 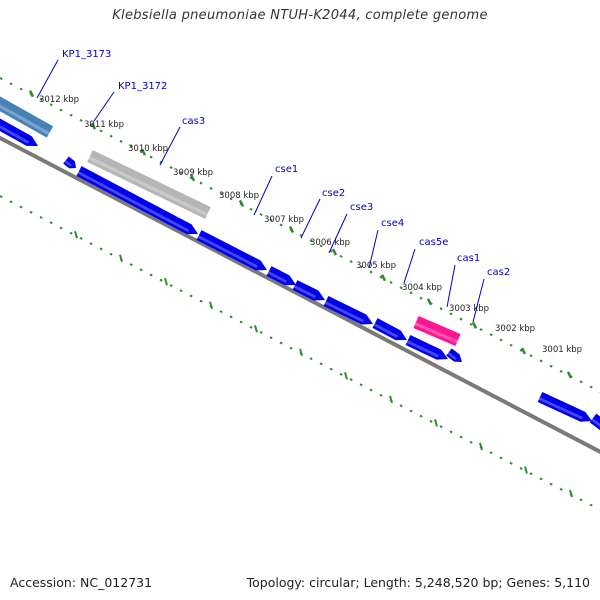 I want to click on gene-small-arrow-shine, so click(x=68, y=163).